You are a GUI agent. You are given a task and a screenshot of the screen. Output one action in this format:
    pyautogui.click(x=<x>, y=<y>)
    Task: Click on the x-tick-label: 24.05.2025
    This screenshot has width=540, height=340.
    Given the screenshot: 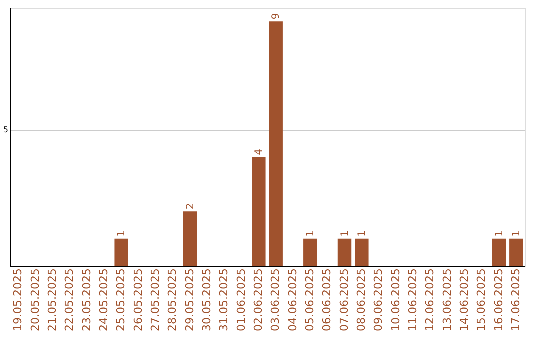 What is the action you would take?
    pyautogui.click(x=103, y=300)
    